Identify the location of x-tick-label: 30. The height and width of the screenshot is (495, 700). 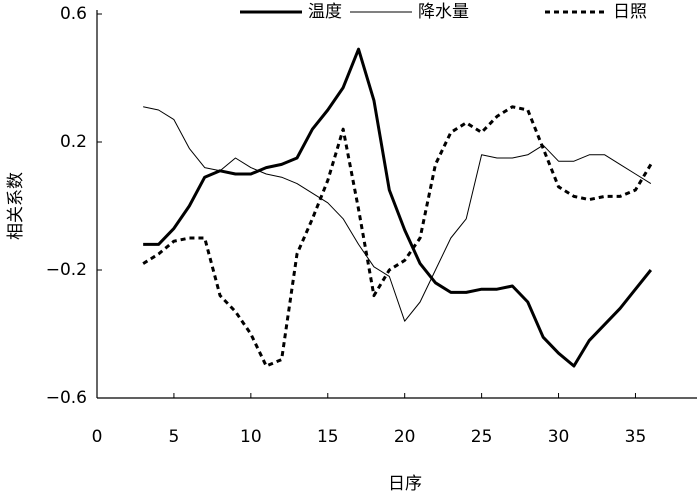
(559, 437).